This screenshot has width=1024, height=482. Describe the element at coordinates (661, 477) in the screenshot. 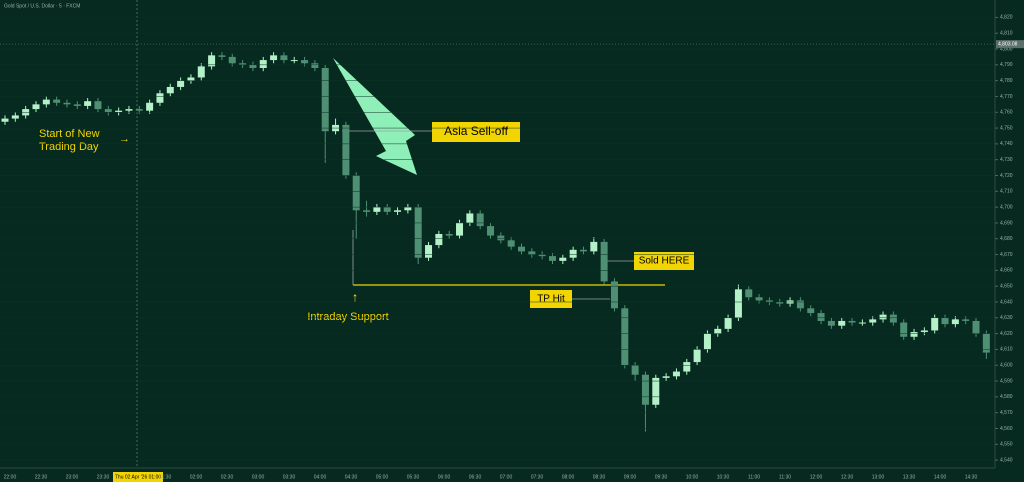

I see `x-tick-label: 09:30` at that location.